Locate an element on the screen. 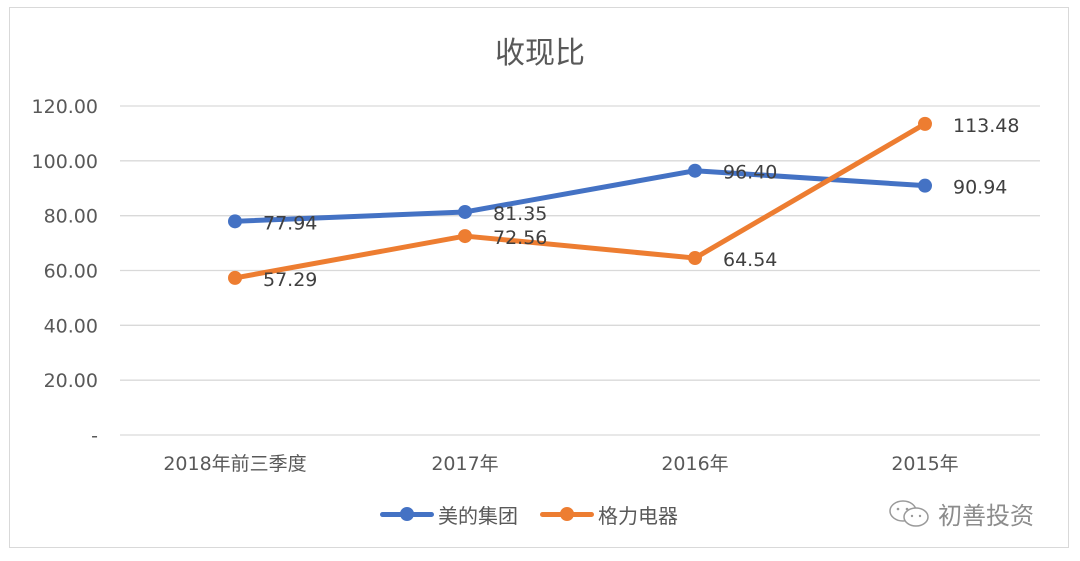  data-label: 113.48 is located at coordinates (986, 126).